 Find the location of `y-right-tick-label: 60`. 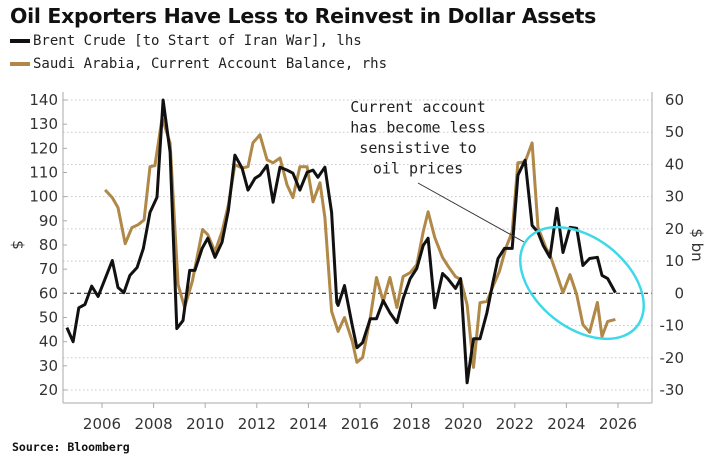

y-right-tick-label: 60 is located at coordinates (674, 100).